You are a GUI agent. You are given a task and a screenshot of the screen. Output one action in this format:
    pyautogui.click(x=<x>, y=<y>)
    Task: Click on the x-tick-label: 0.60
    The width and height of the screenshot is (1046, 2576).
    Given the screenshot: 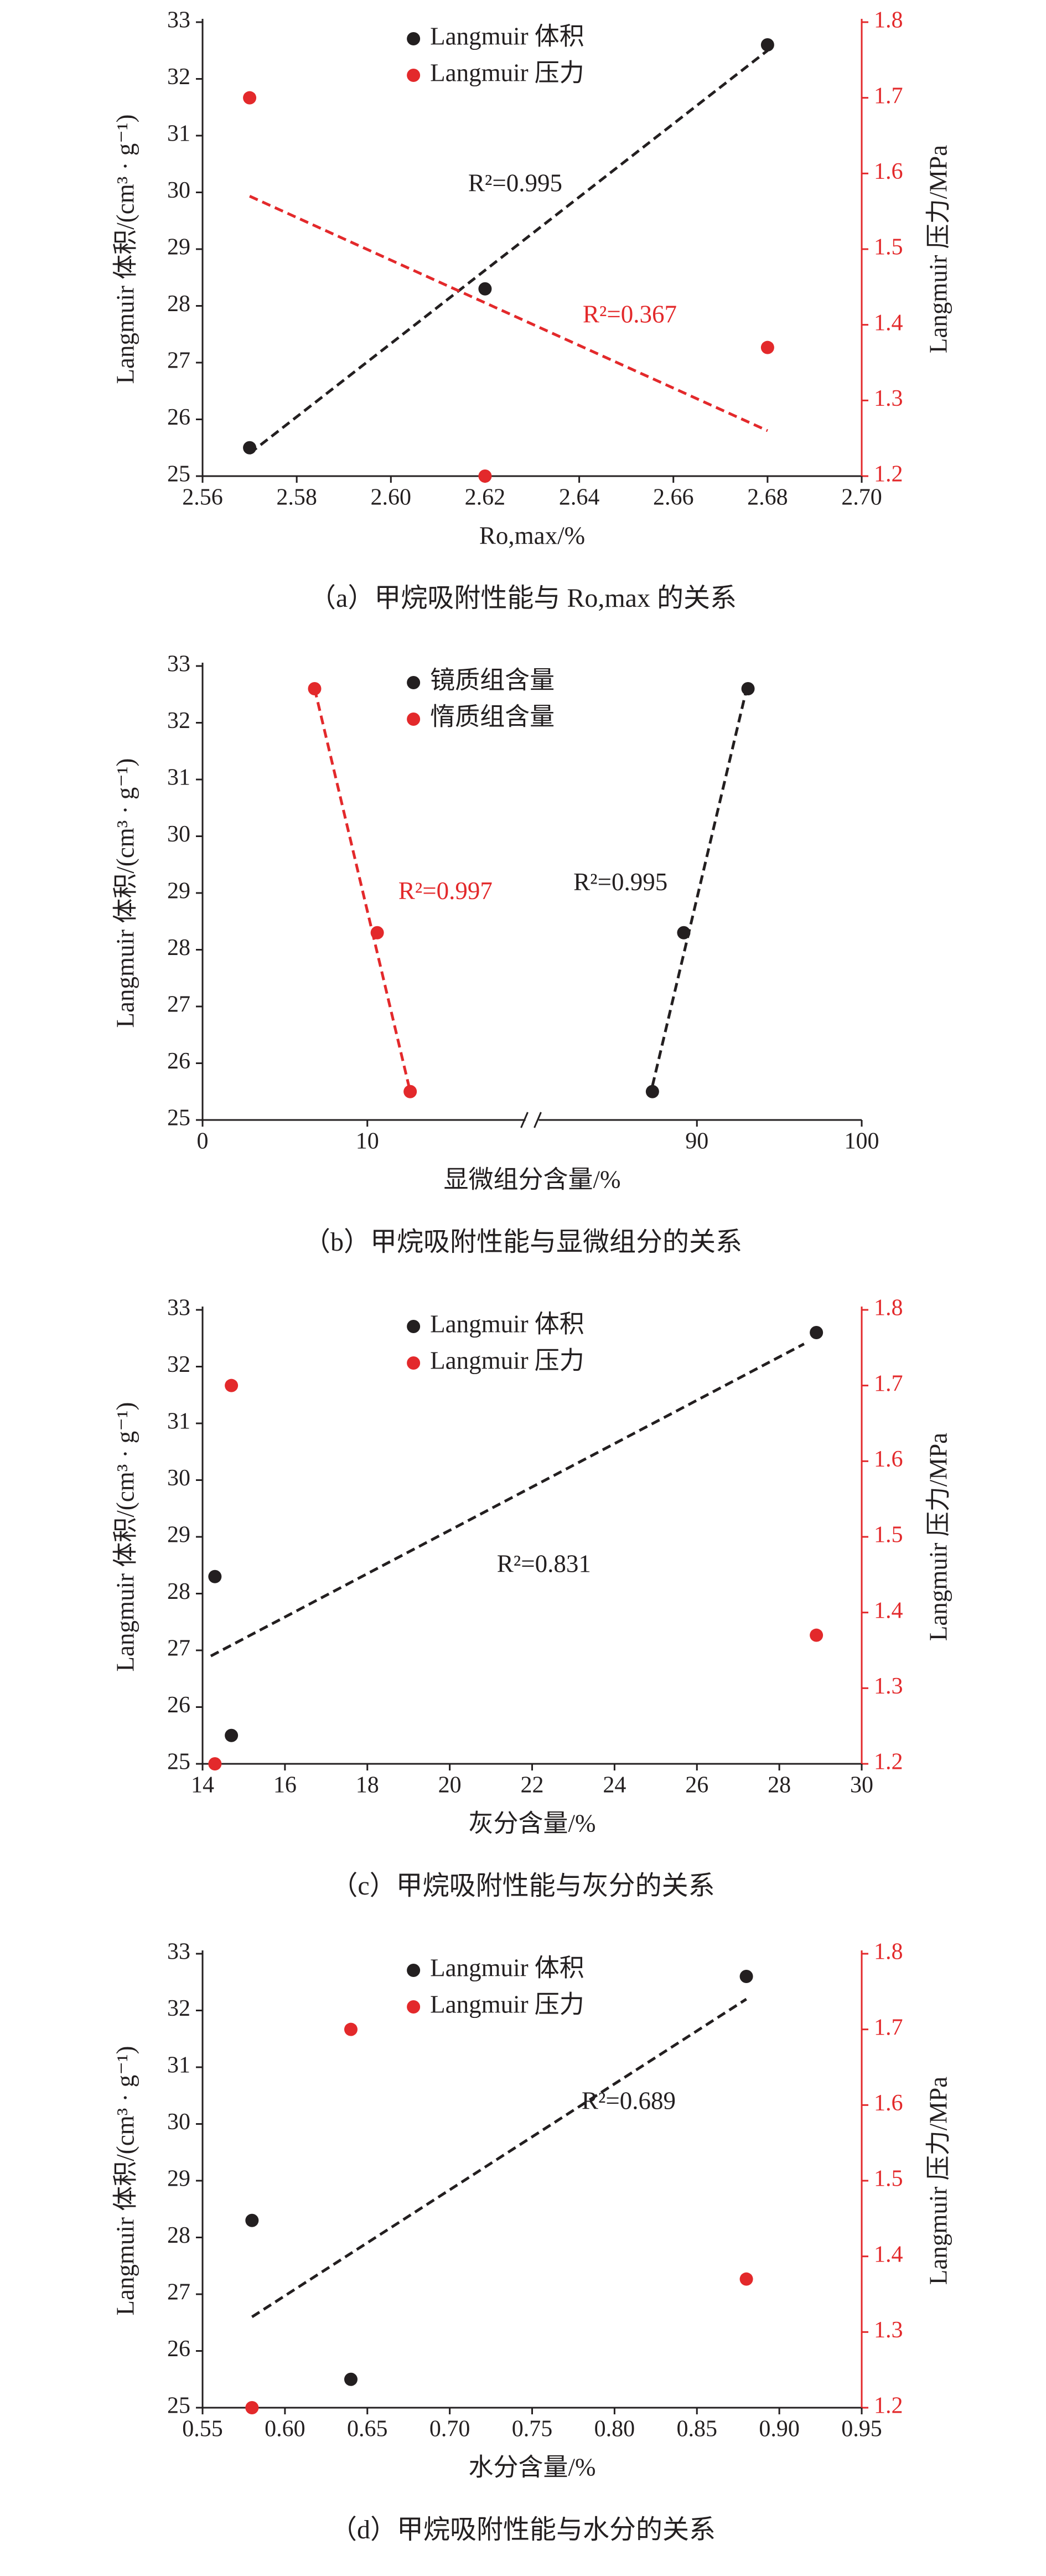 What is the action you would take?
    pyautogui.click(x=285, y=2429)
    